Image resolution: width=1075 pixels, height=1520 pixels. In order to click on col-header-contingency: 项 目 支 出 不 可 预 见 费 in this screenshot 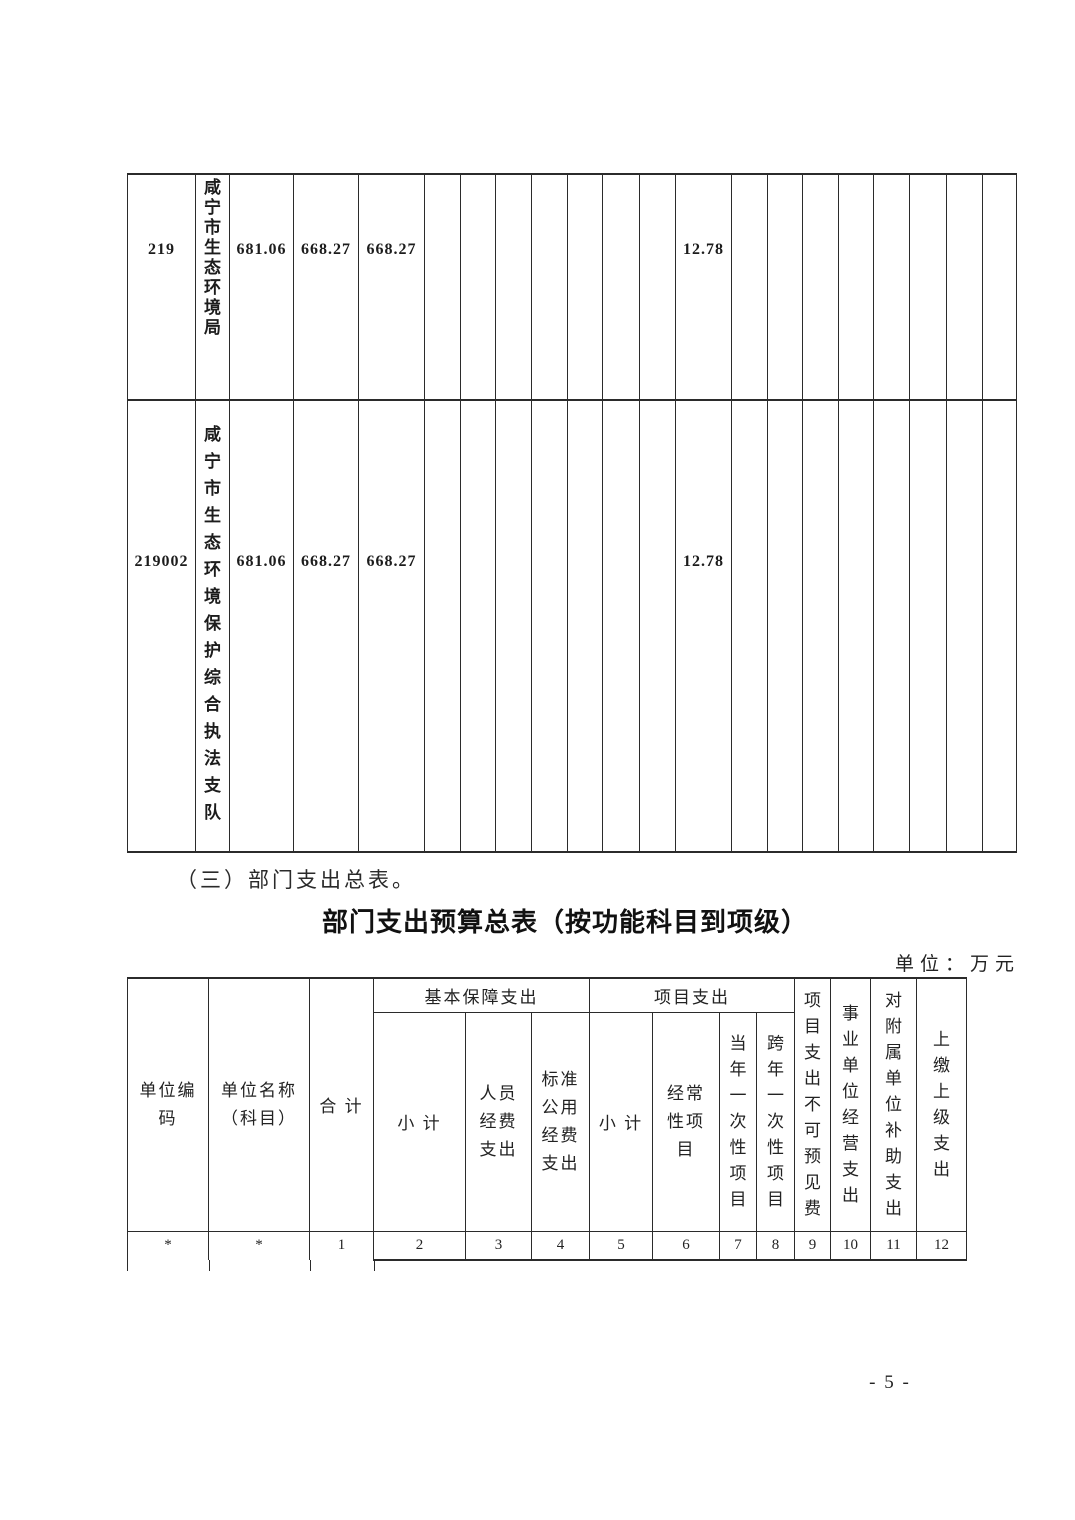, I will do `click(812, 1104)`.